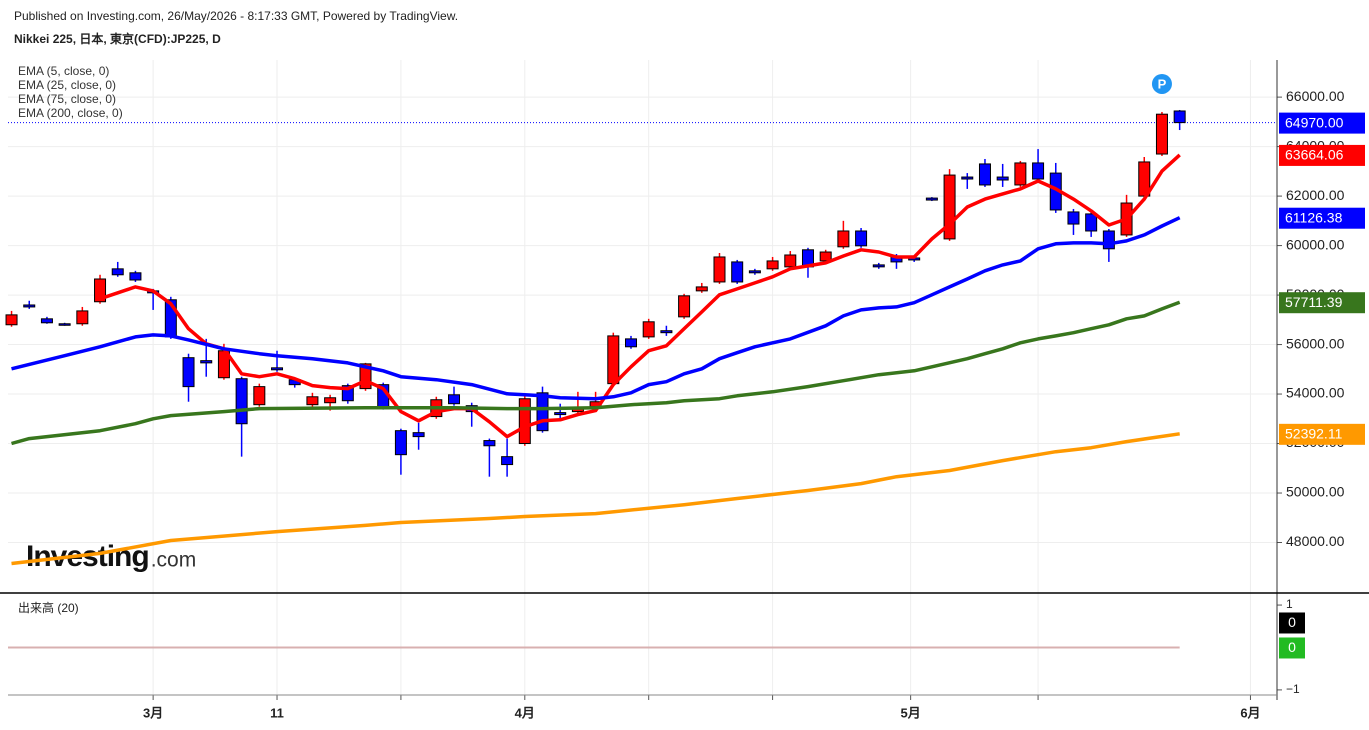 This screenshot has width=1369, height=730. Describe the element at coordinates (1315, 393) in the screenshot. I see `y-tick-label: 54000.00` at that location.